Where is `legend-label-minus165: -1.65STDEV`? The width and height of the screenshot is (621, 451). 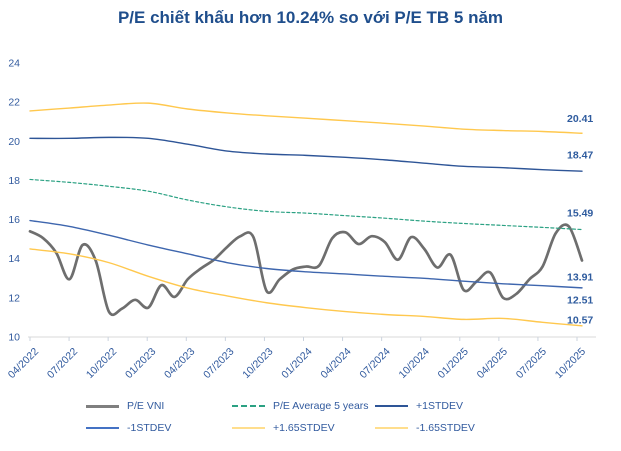 legend-label-minus165: -1.65STDEV is located at coordinates (445, 428).